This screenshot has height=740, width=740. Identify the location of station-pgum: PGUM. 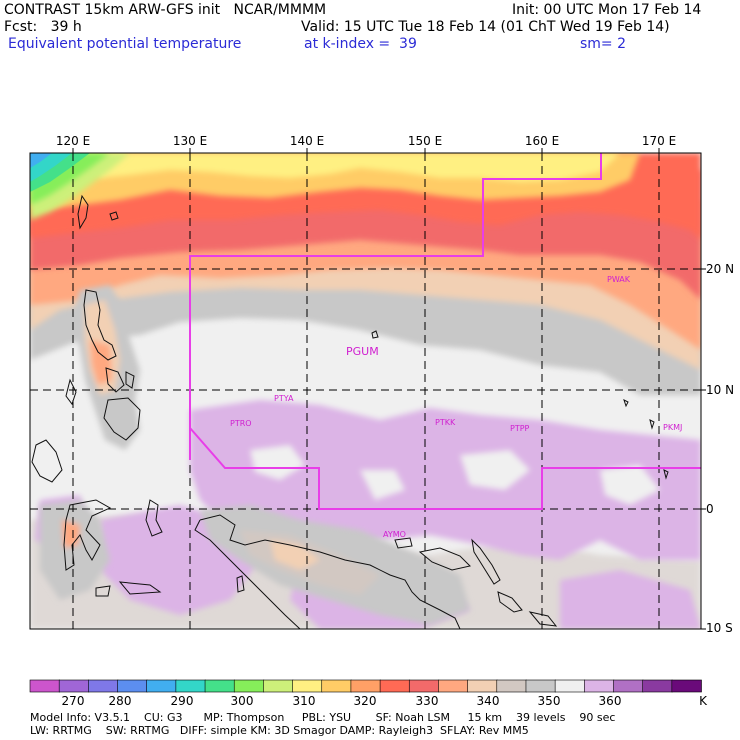
(362, 351).